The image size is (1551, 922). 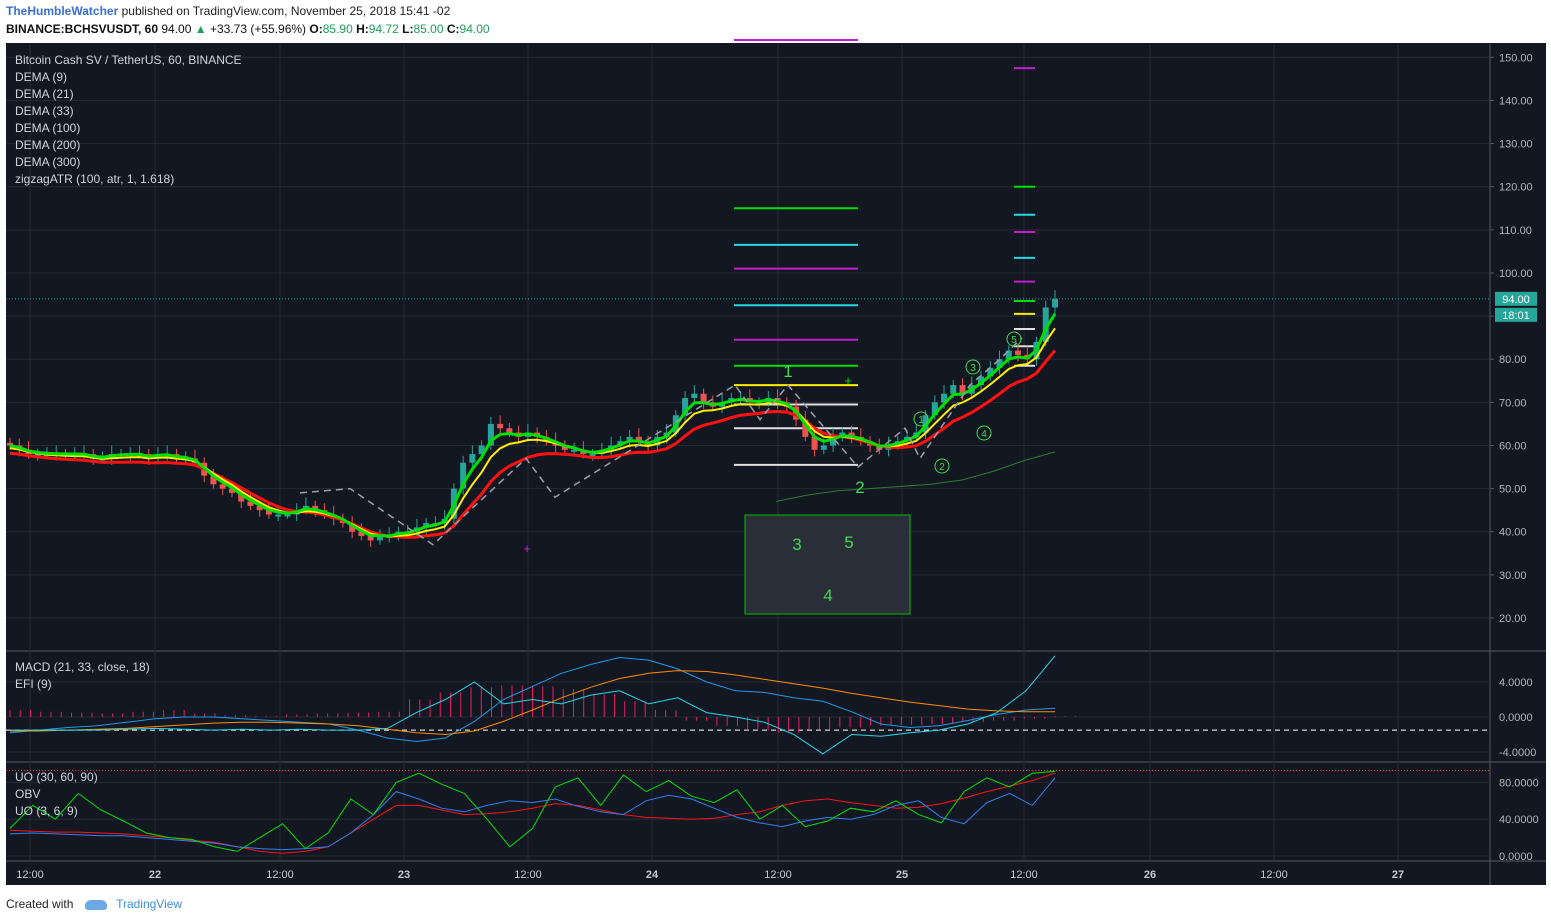 I want to click on price-tick-label: 60.00, so click(x=1513, y=446).